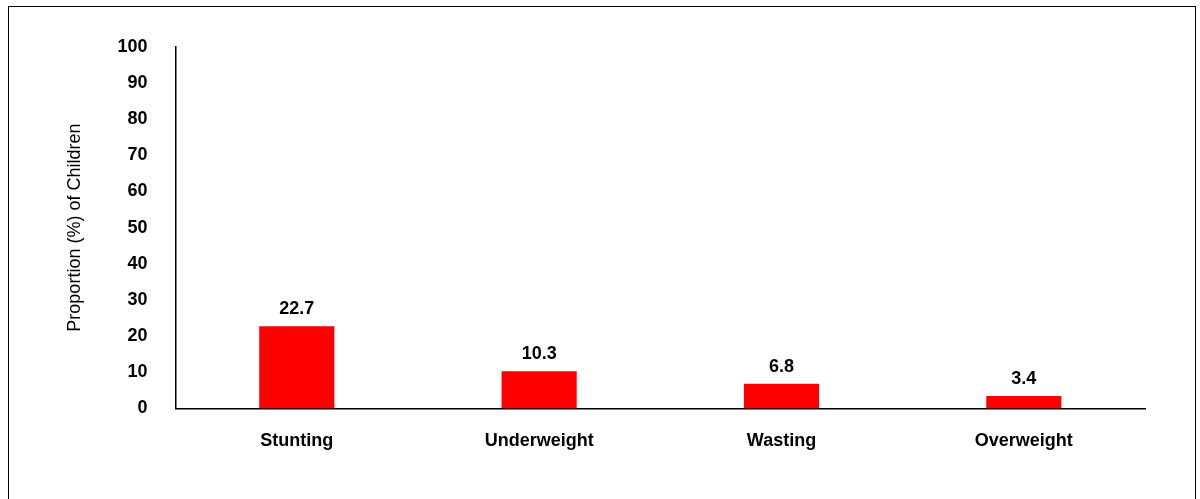 The image size is (1200, 499). Describe the element at coordinates (781, 440) in the screenshot. I see `x-tick-label: Wasting` at that location.